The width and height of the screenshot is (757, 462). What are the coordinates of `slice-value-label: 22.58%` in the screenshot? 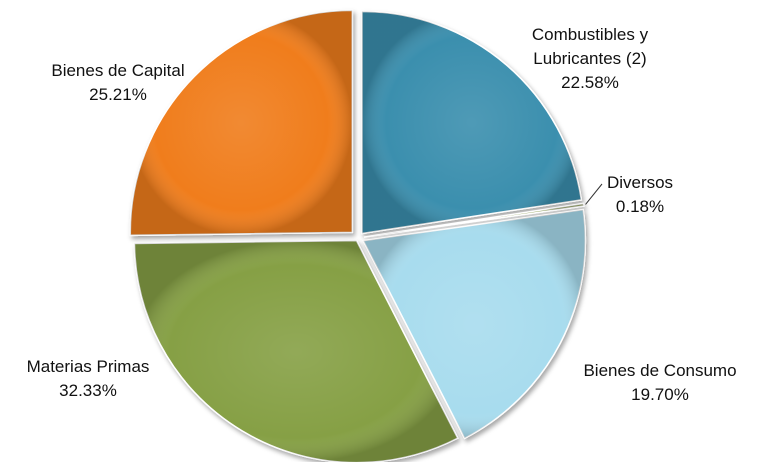 It's located at (590, 82).